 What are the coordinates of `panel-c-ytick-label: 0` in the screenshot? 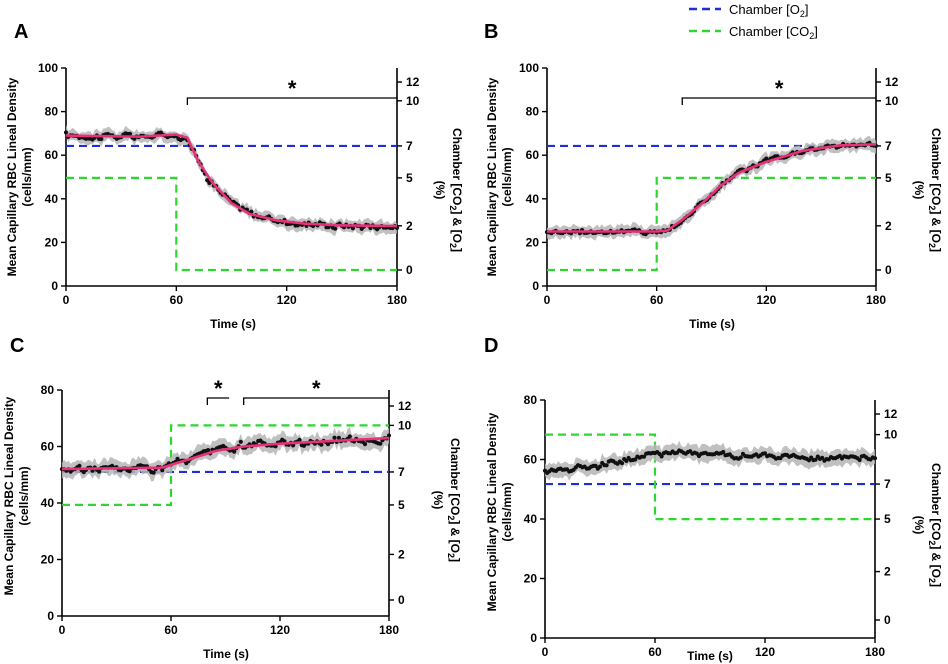 It's located at (50, 616).